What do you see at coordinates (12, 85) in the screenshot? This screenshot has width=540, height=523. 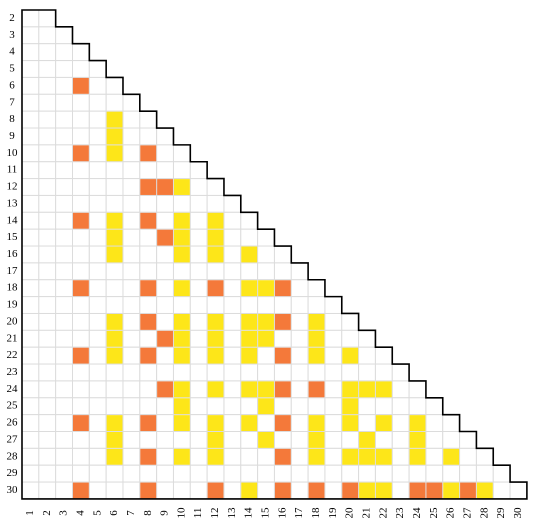 I see `row-label: 6` at bounding box center [12, 85].